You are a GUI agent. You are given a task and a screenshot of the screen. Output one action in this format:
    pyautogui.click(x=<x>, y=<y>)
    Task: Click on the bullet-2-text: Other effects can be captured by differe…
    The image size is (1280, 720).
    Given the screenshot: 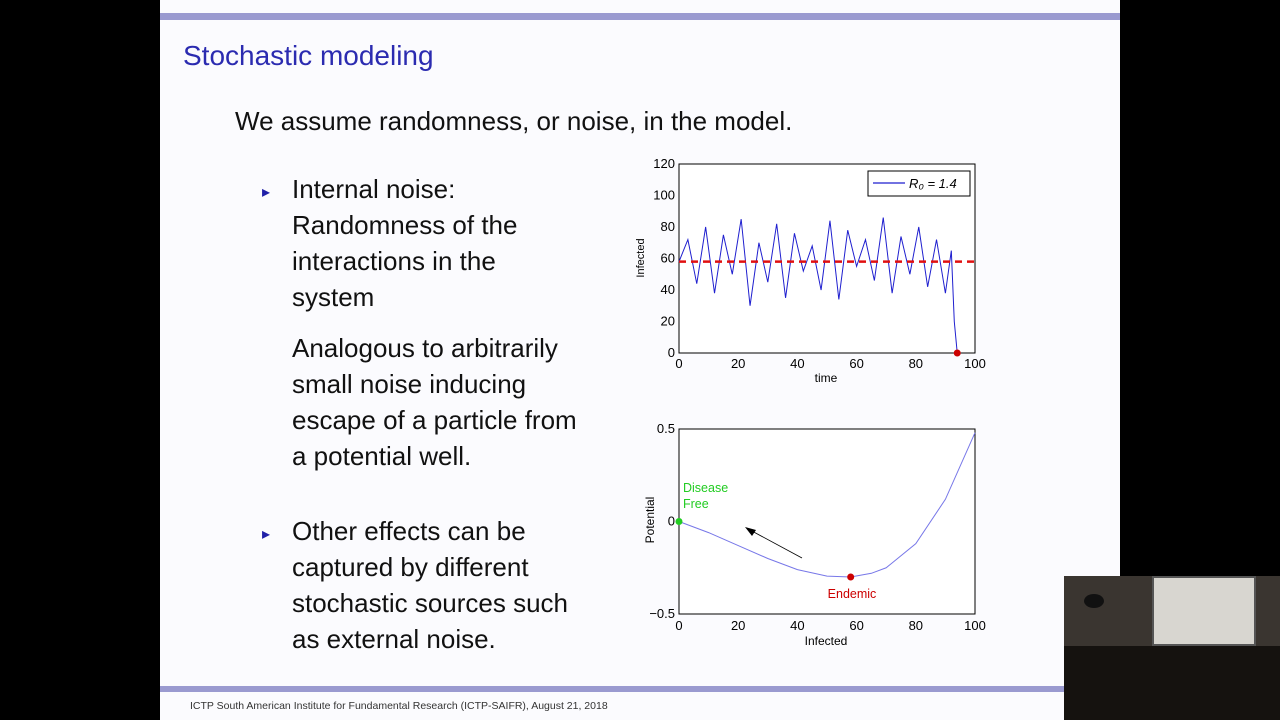 What is the action you would take?
    pyautogui.click(x=430, y=585)
    